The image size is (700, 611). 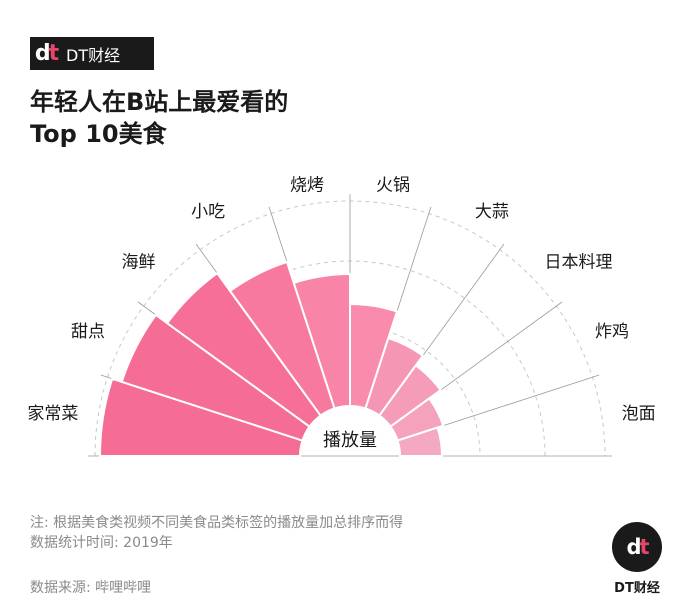 What do you see at coordinates (639, 414) in the screenshot?
I see `category-label-10: 泡面` at bounding box center [639, 414].